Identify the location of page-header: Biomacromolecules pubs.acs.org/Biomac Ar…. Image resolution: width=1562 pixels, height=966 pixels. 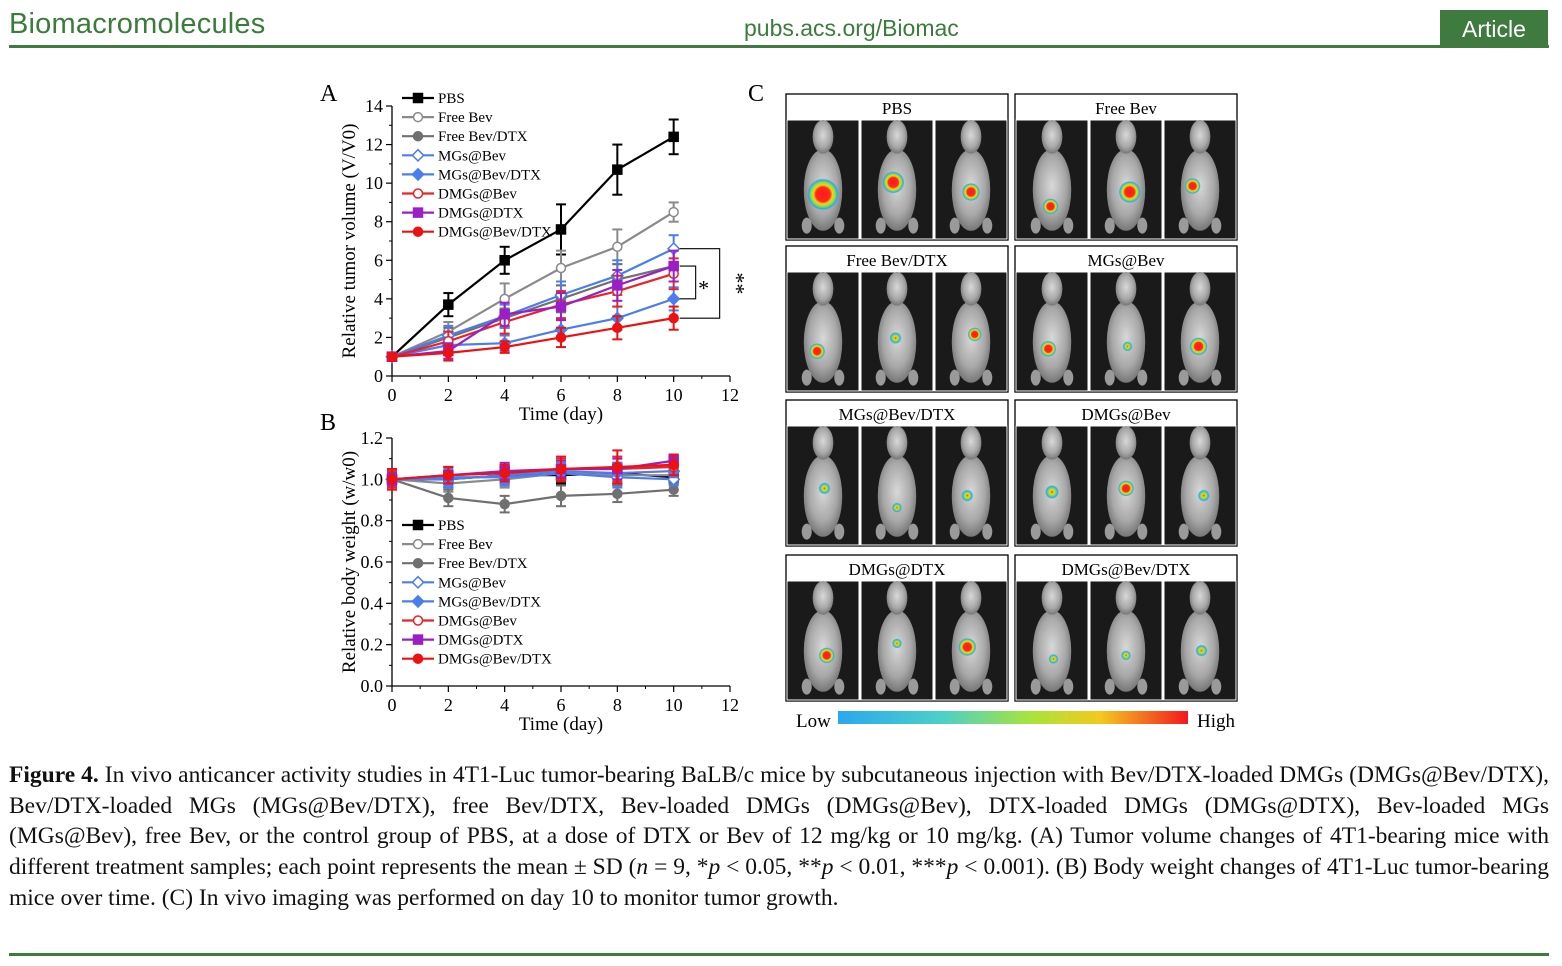
(781, 24).